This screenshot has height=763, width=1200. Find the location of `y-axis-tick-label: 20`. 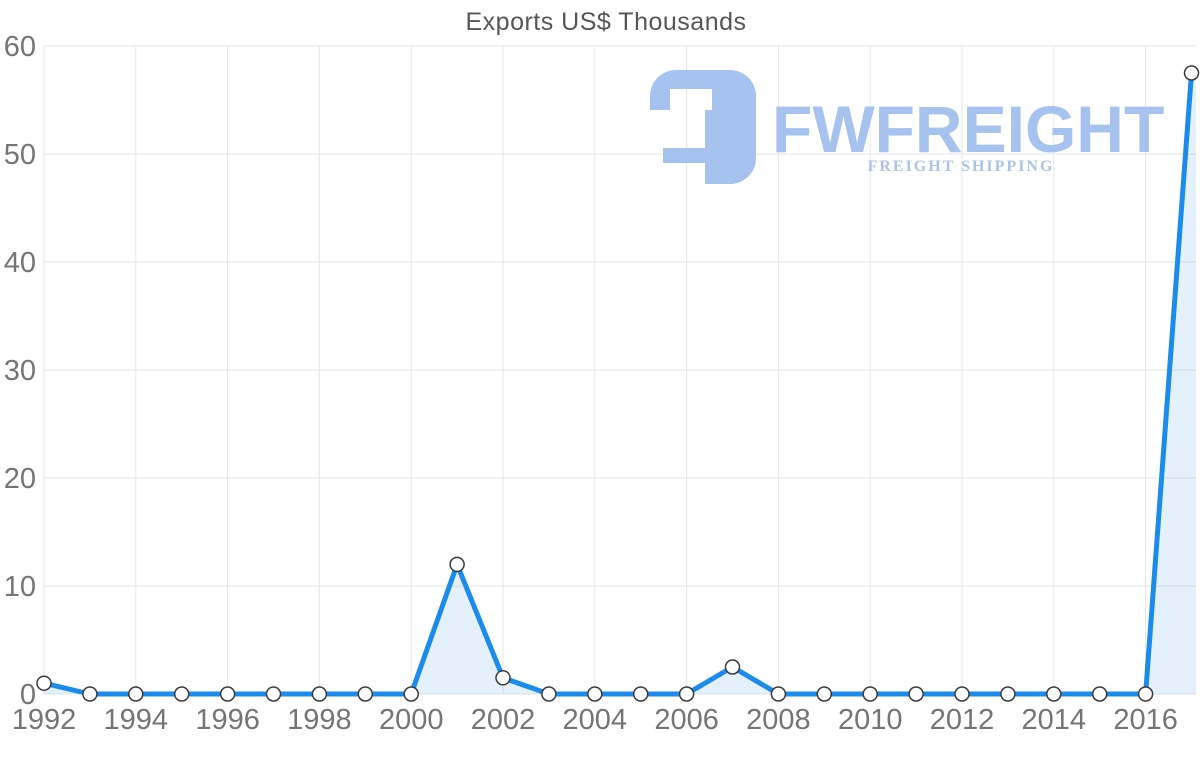

y-axis-tick-label: 20 is located at coordinates (20, 479).